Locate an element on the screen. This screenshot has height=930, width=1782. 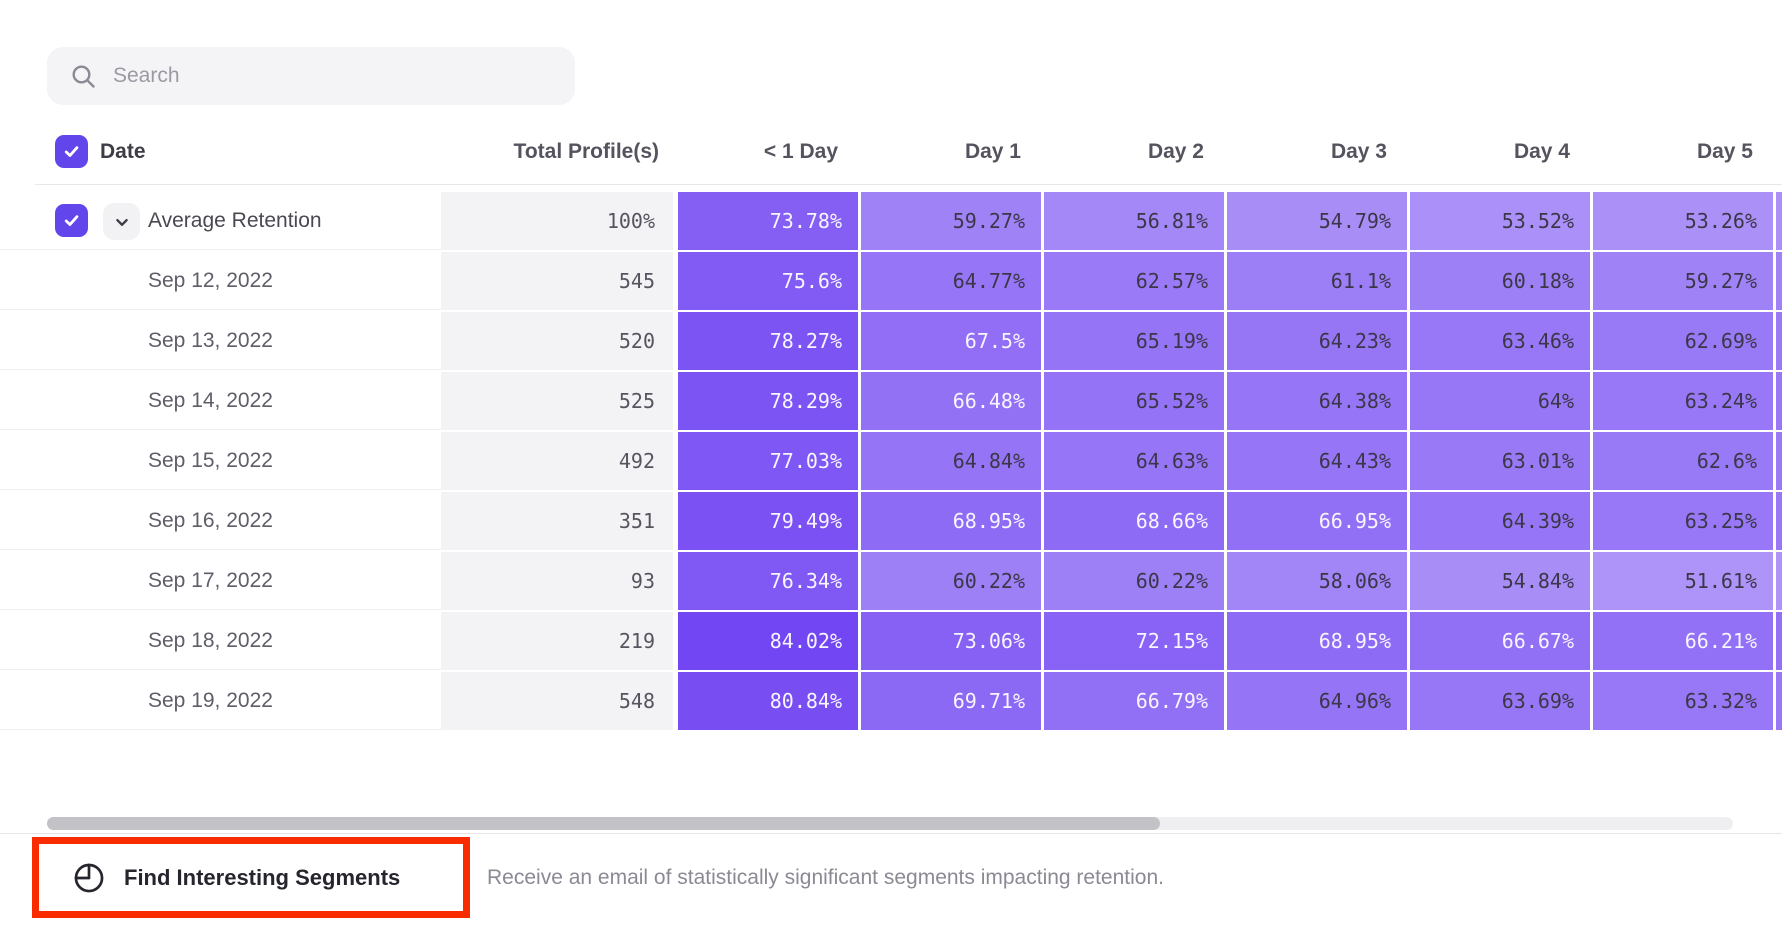
average-retention-label: Average Retention is located at coordinates (235, 220).